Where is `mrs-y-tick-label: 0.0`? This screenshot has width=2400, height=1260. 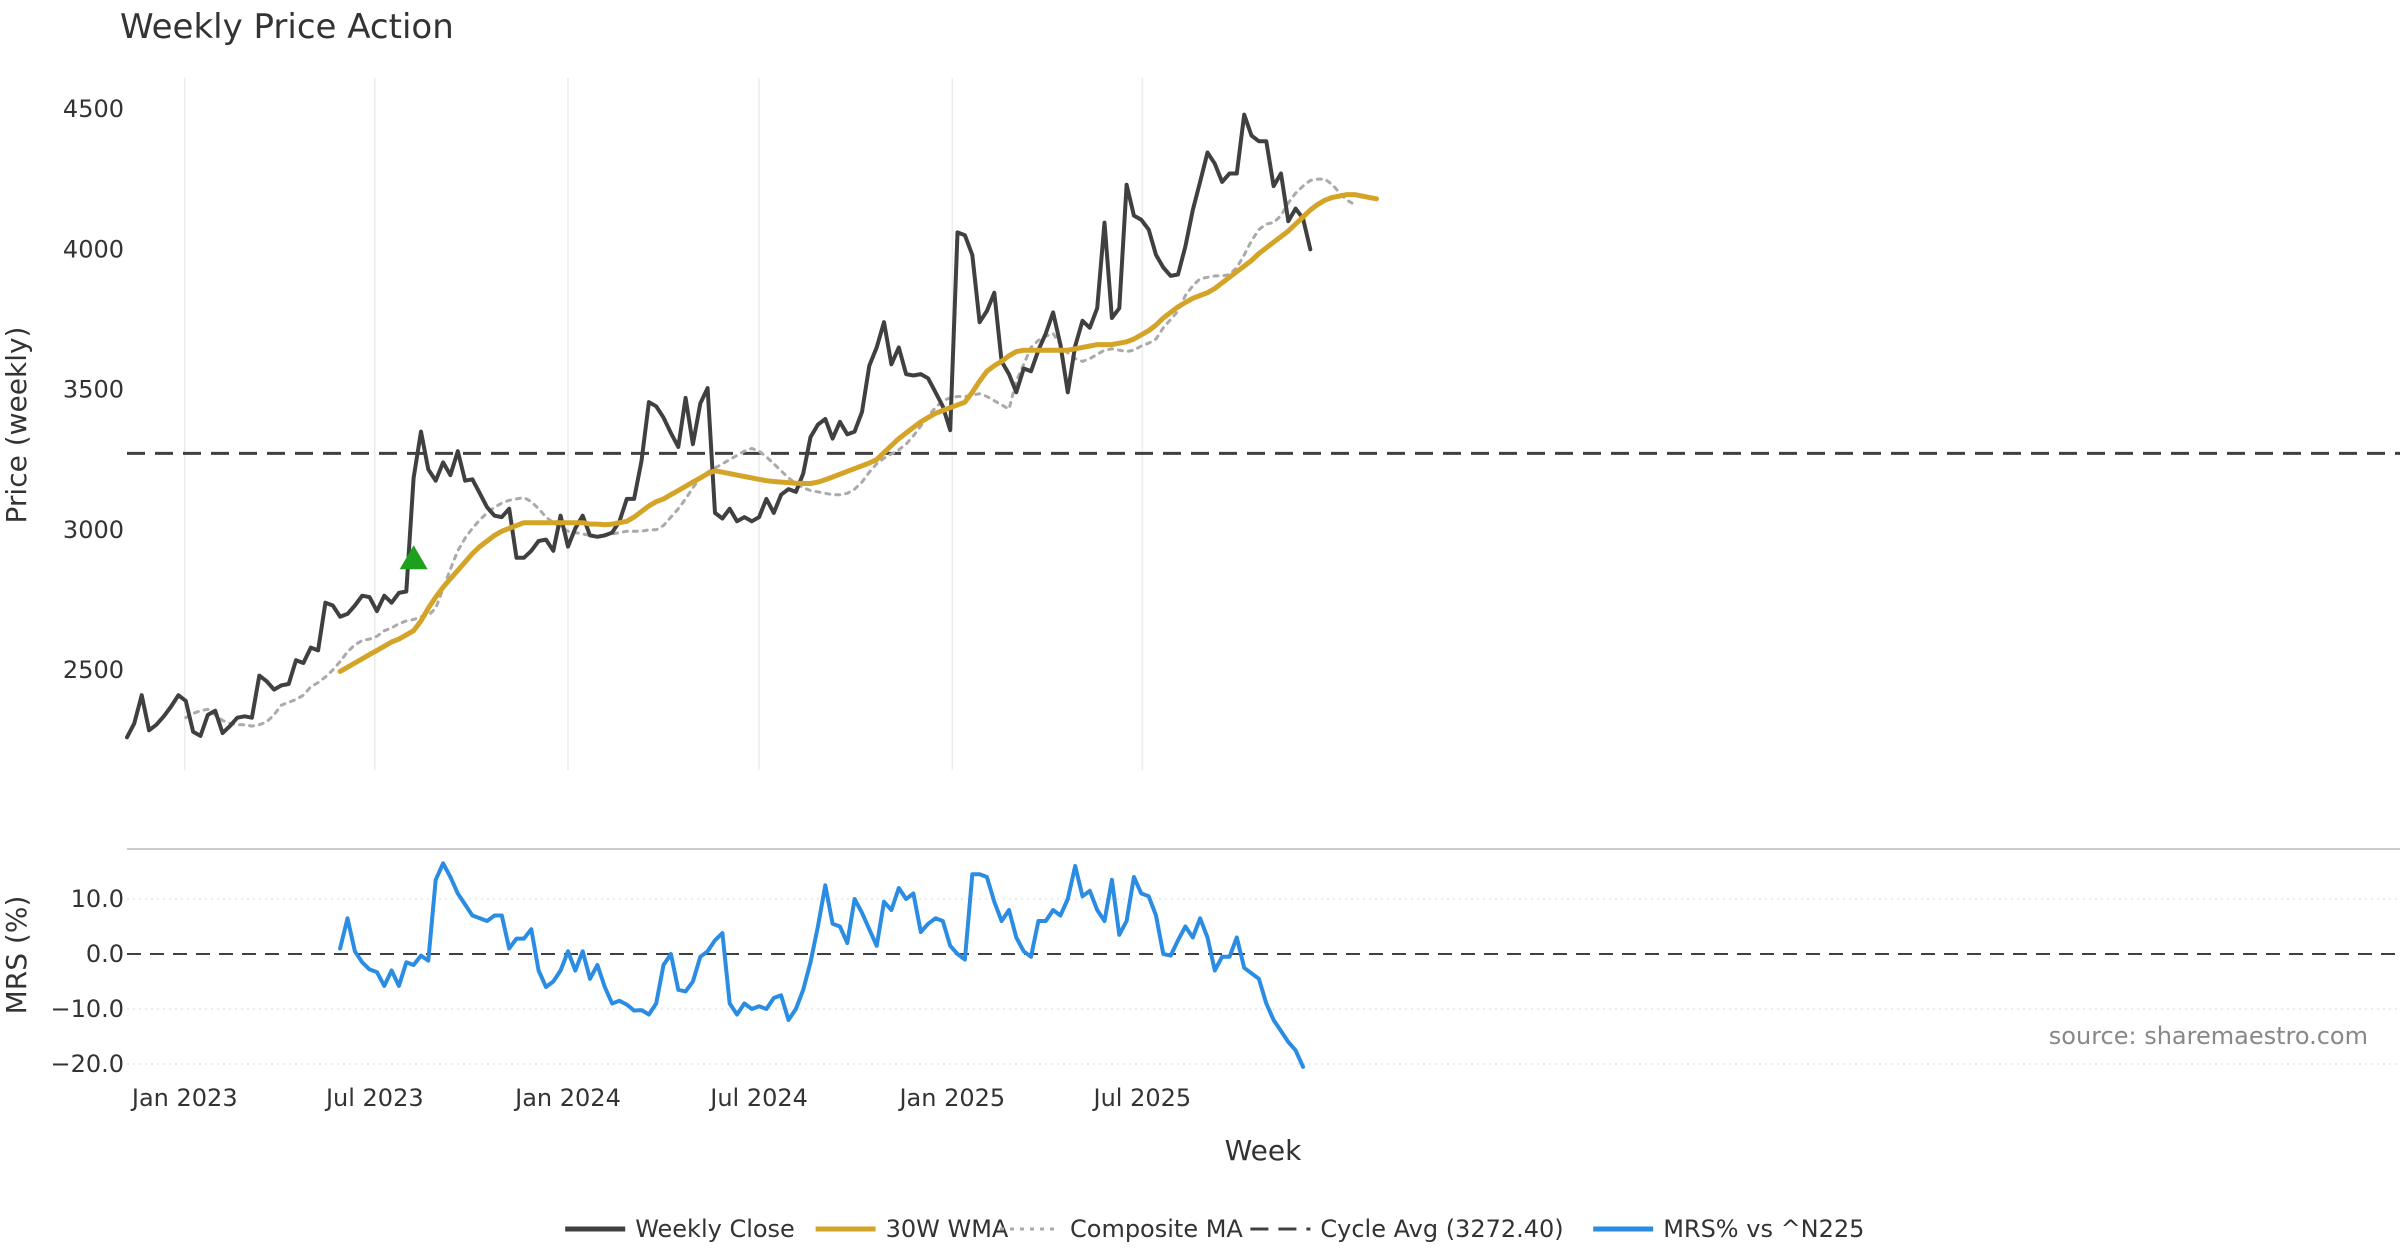
mrs-y-tick-label: 0.0 is located at coordinates (105, 954).